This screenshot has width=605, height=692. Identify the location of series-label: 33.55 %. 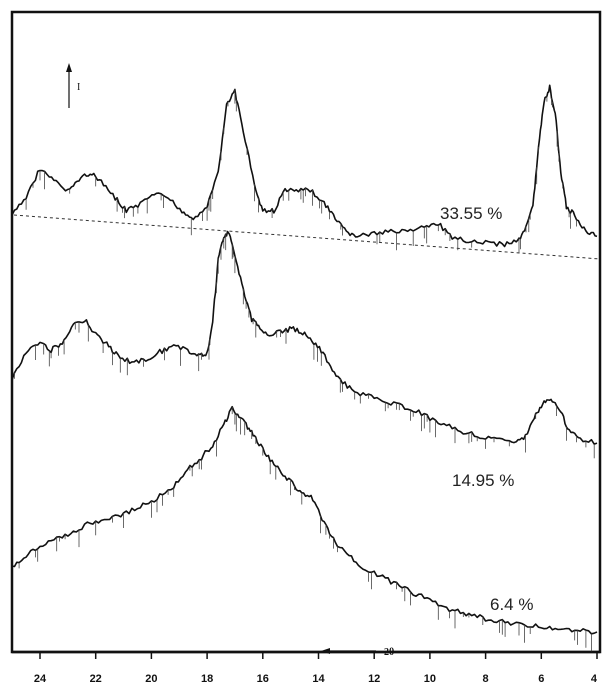
(471, 213).